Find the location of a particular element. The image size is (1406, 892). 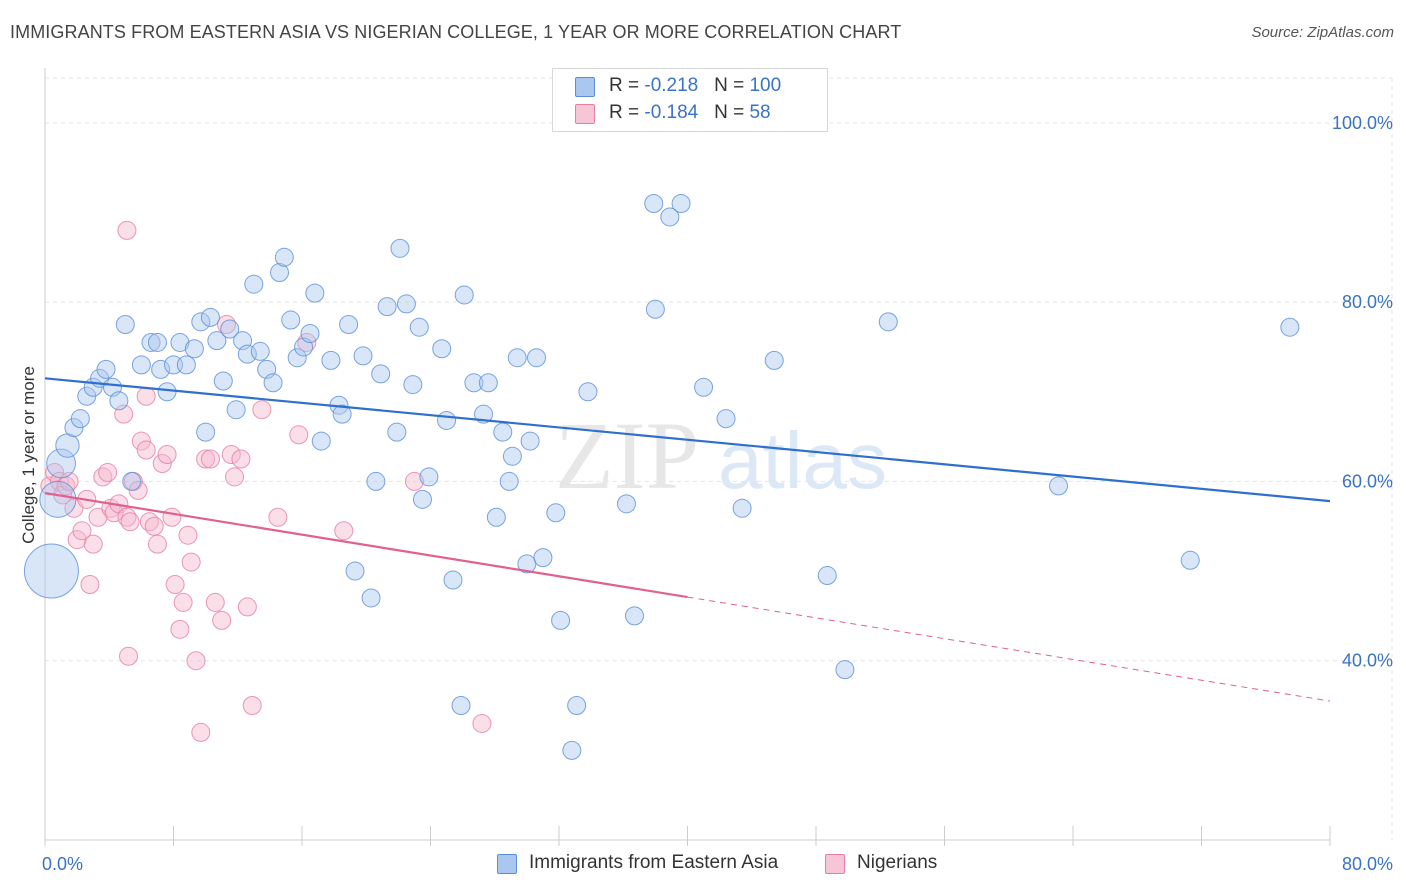

legend-row-eastern-asia: R = -0.218 N = 100 is located at coordinates (678, 87).